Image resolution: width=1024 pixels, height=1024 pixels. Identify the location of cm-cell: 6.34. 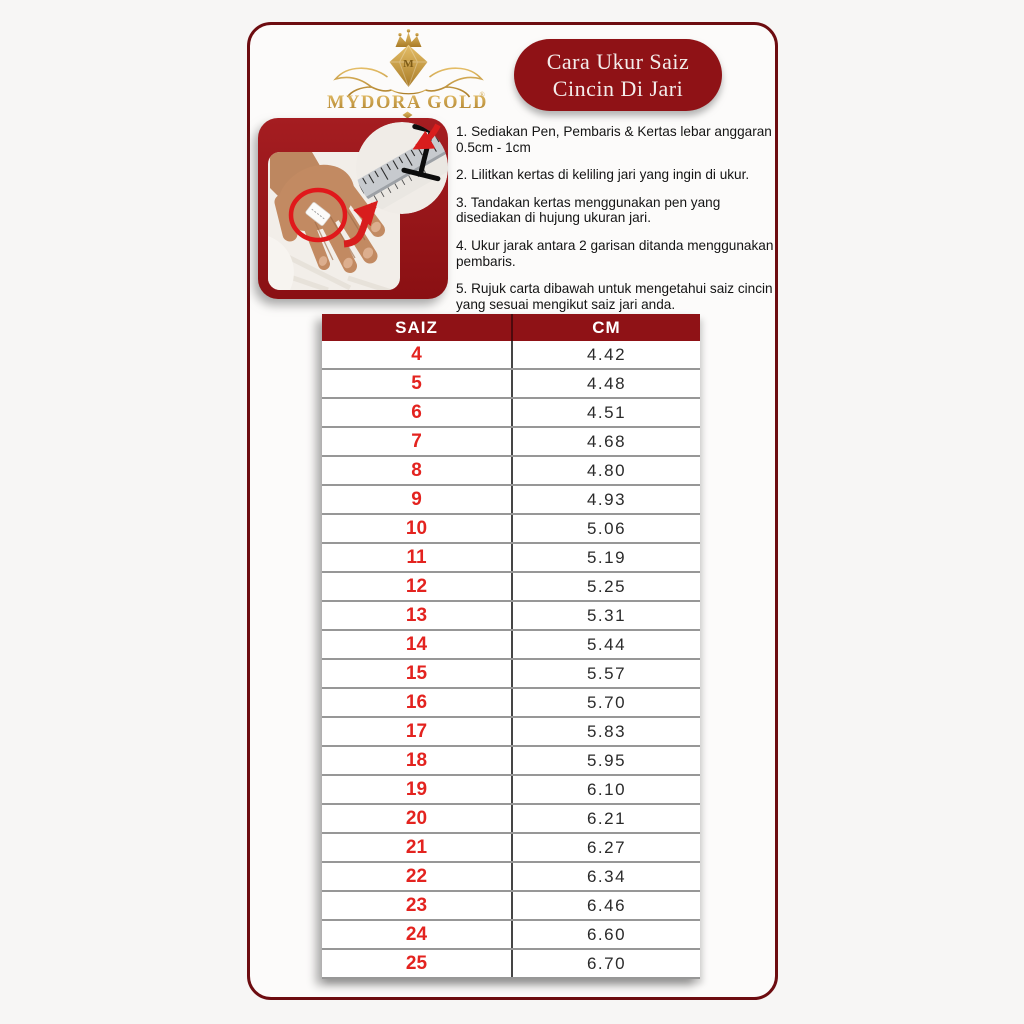
(605, 877).